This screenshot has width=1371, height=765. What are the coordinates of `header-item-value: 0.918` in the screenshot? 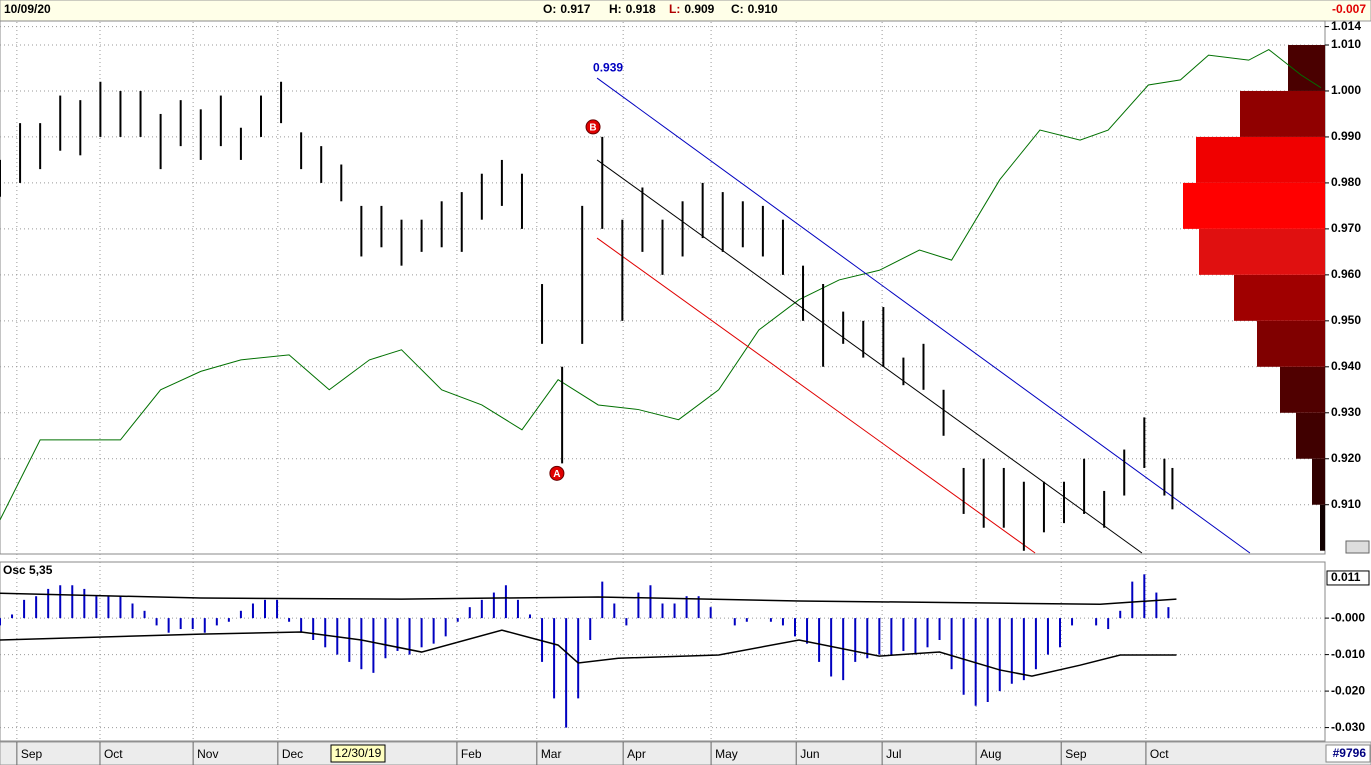 It's located at (641, 9).